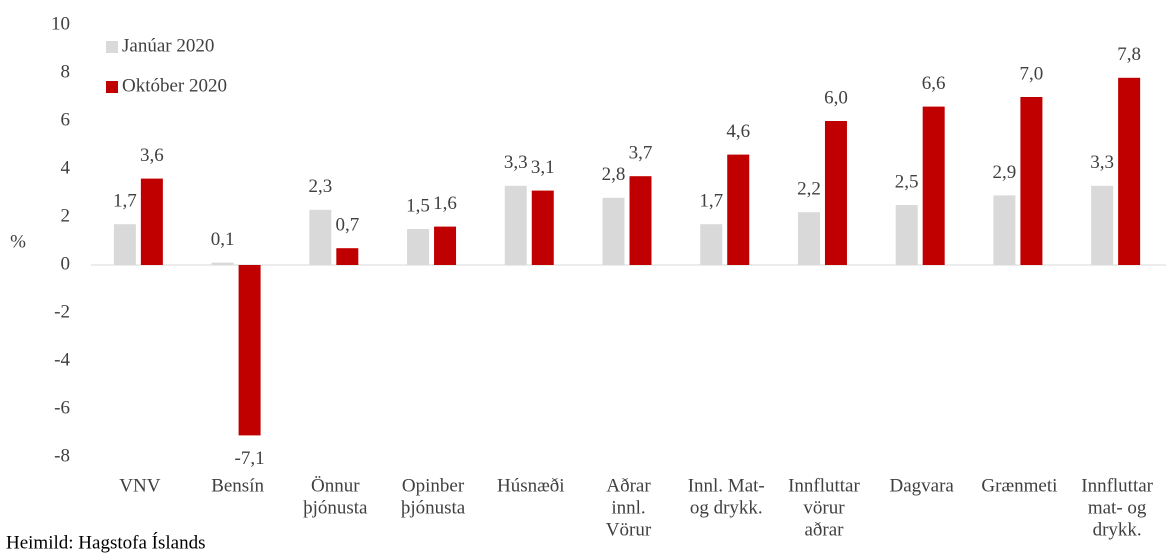  Describe the element at coordinates (1129, 54) in the screenshot. I see `value-label: 7,8` at that location.